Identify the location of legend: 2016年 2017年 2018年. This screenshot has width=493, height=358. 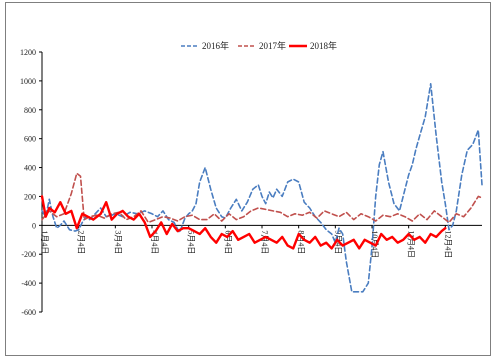
(259, 45).